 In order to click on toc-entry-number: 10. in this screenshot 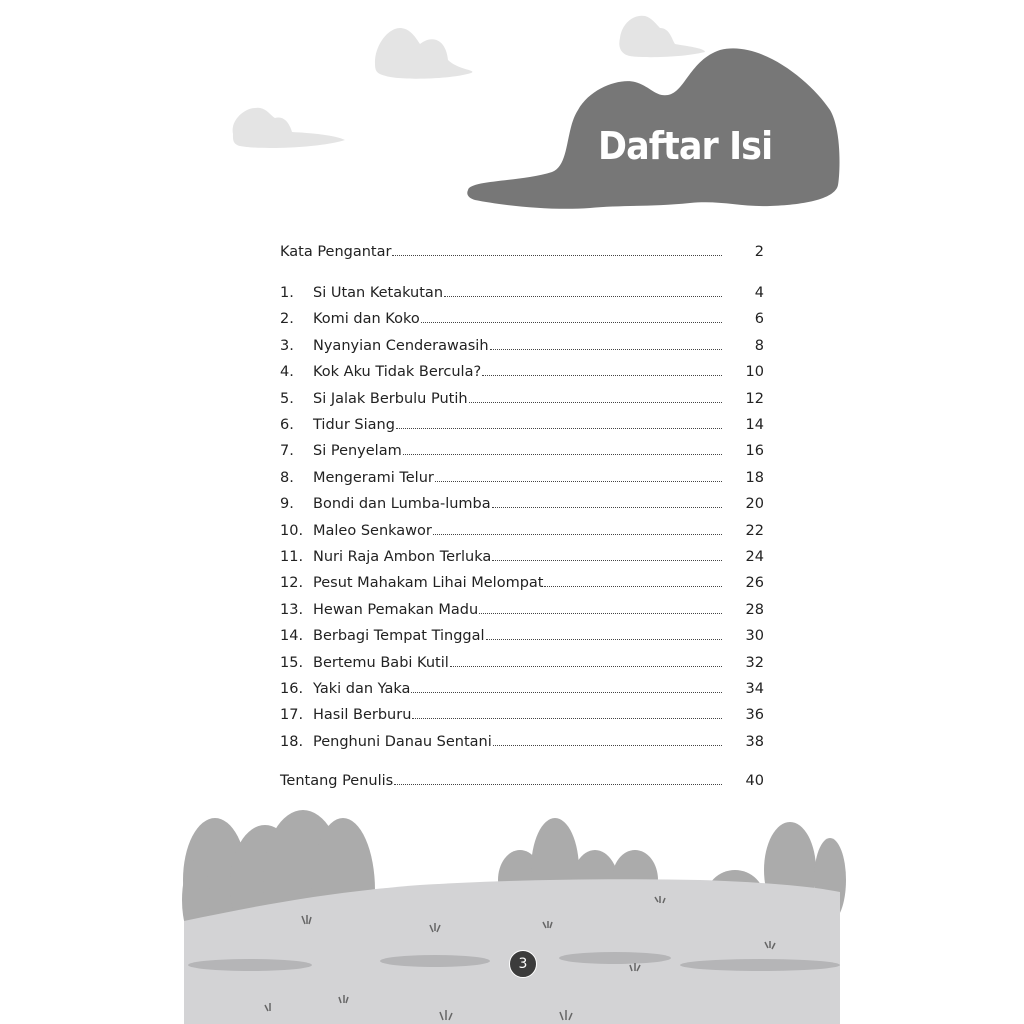, I will do `click(292, 530)`.